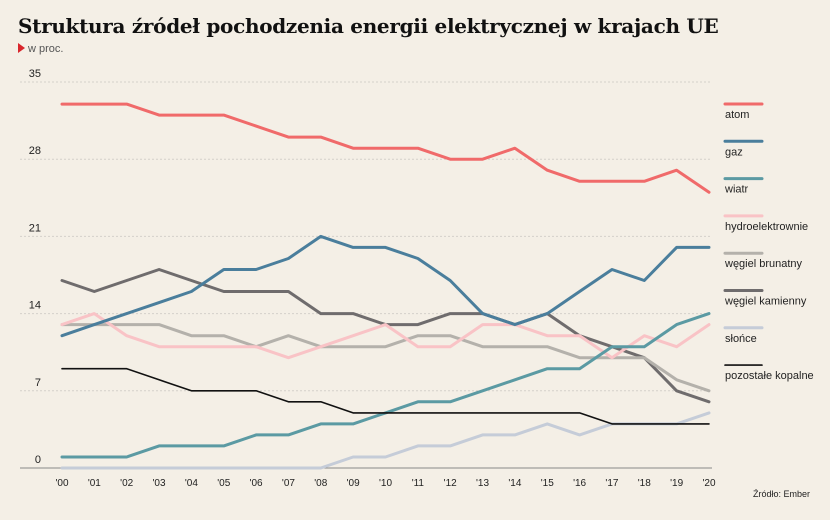 The image size is (830, 520). What do you see at coordinates (482, 483) in the screenshot?
I see `x-tick-label: '13` at bounding box center [482, 483].